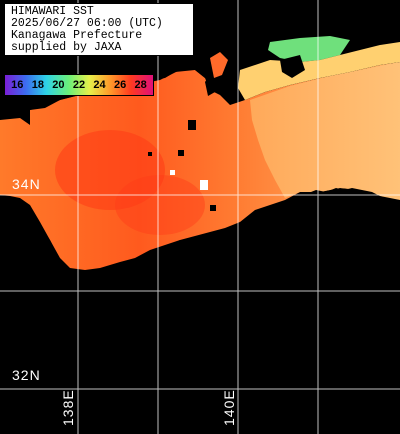  What do you see at coordinates (309, 49) in the screenshot?
I see `sst-bay-cool` at bounding box center [309, 49].